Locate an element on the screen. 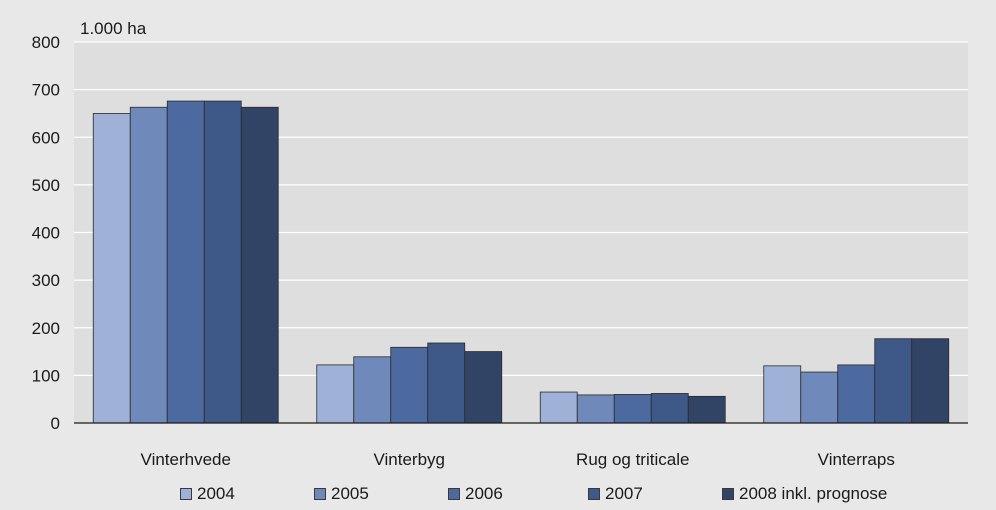  y-tick-label: 300 is located at coordinates (46, 280).